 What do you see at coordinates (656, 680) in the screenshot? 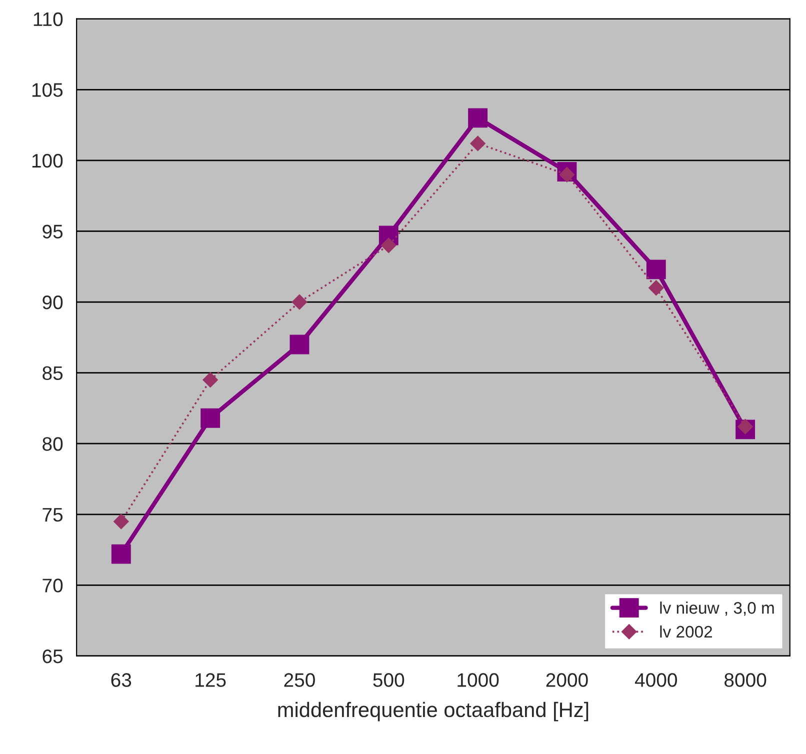
I see `x-tick-label: 4000` at bounding box center [656, 680].